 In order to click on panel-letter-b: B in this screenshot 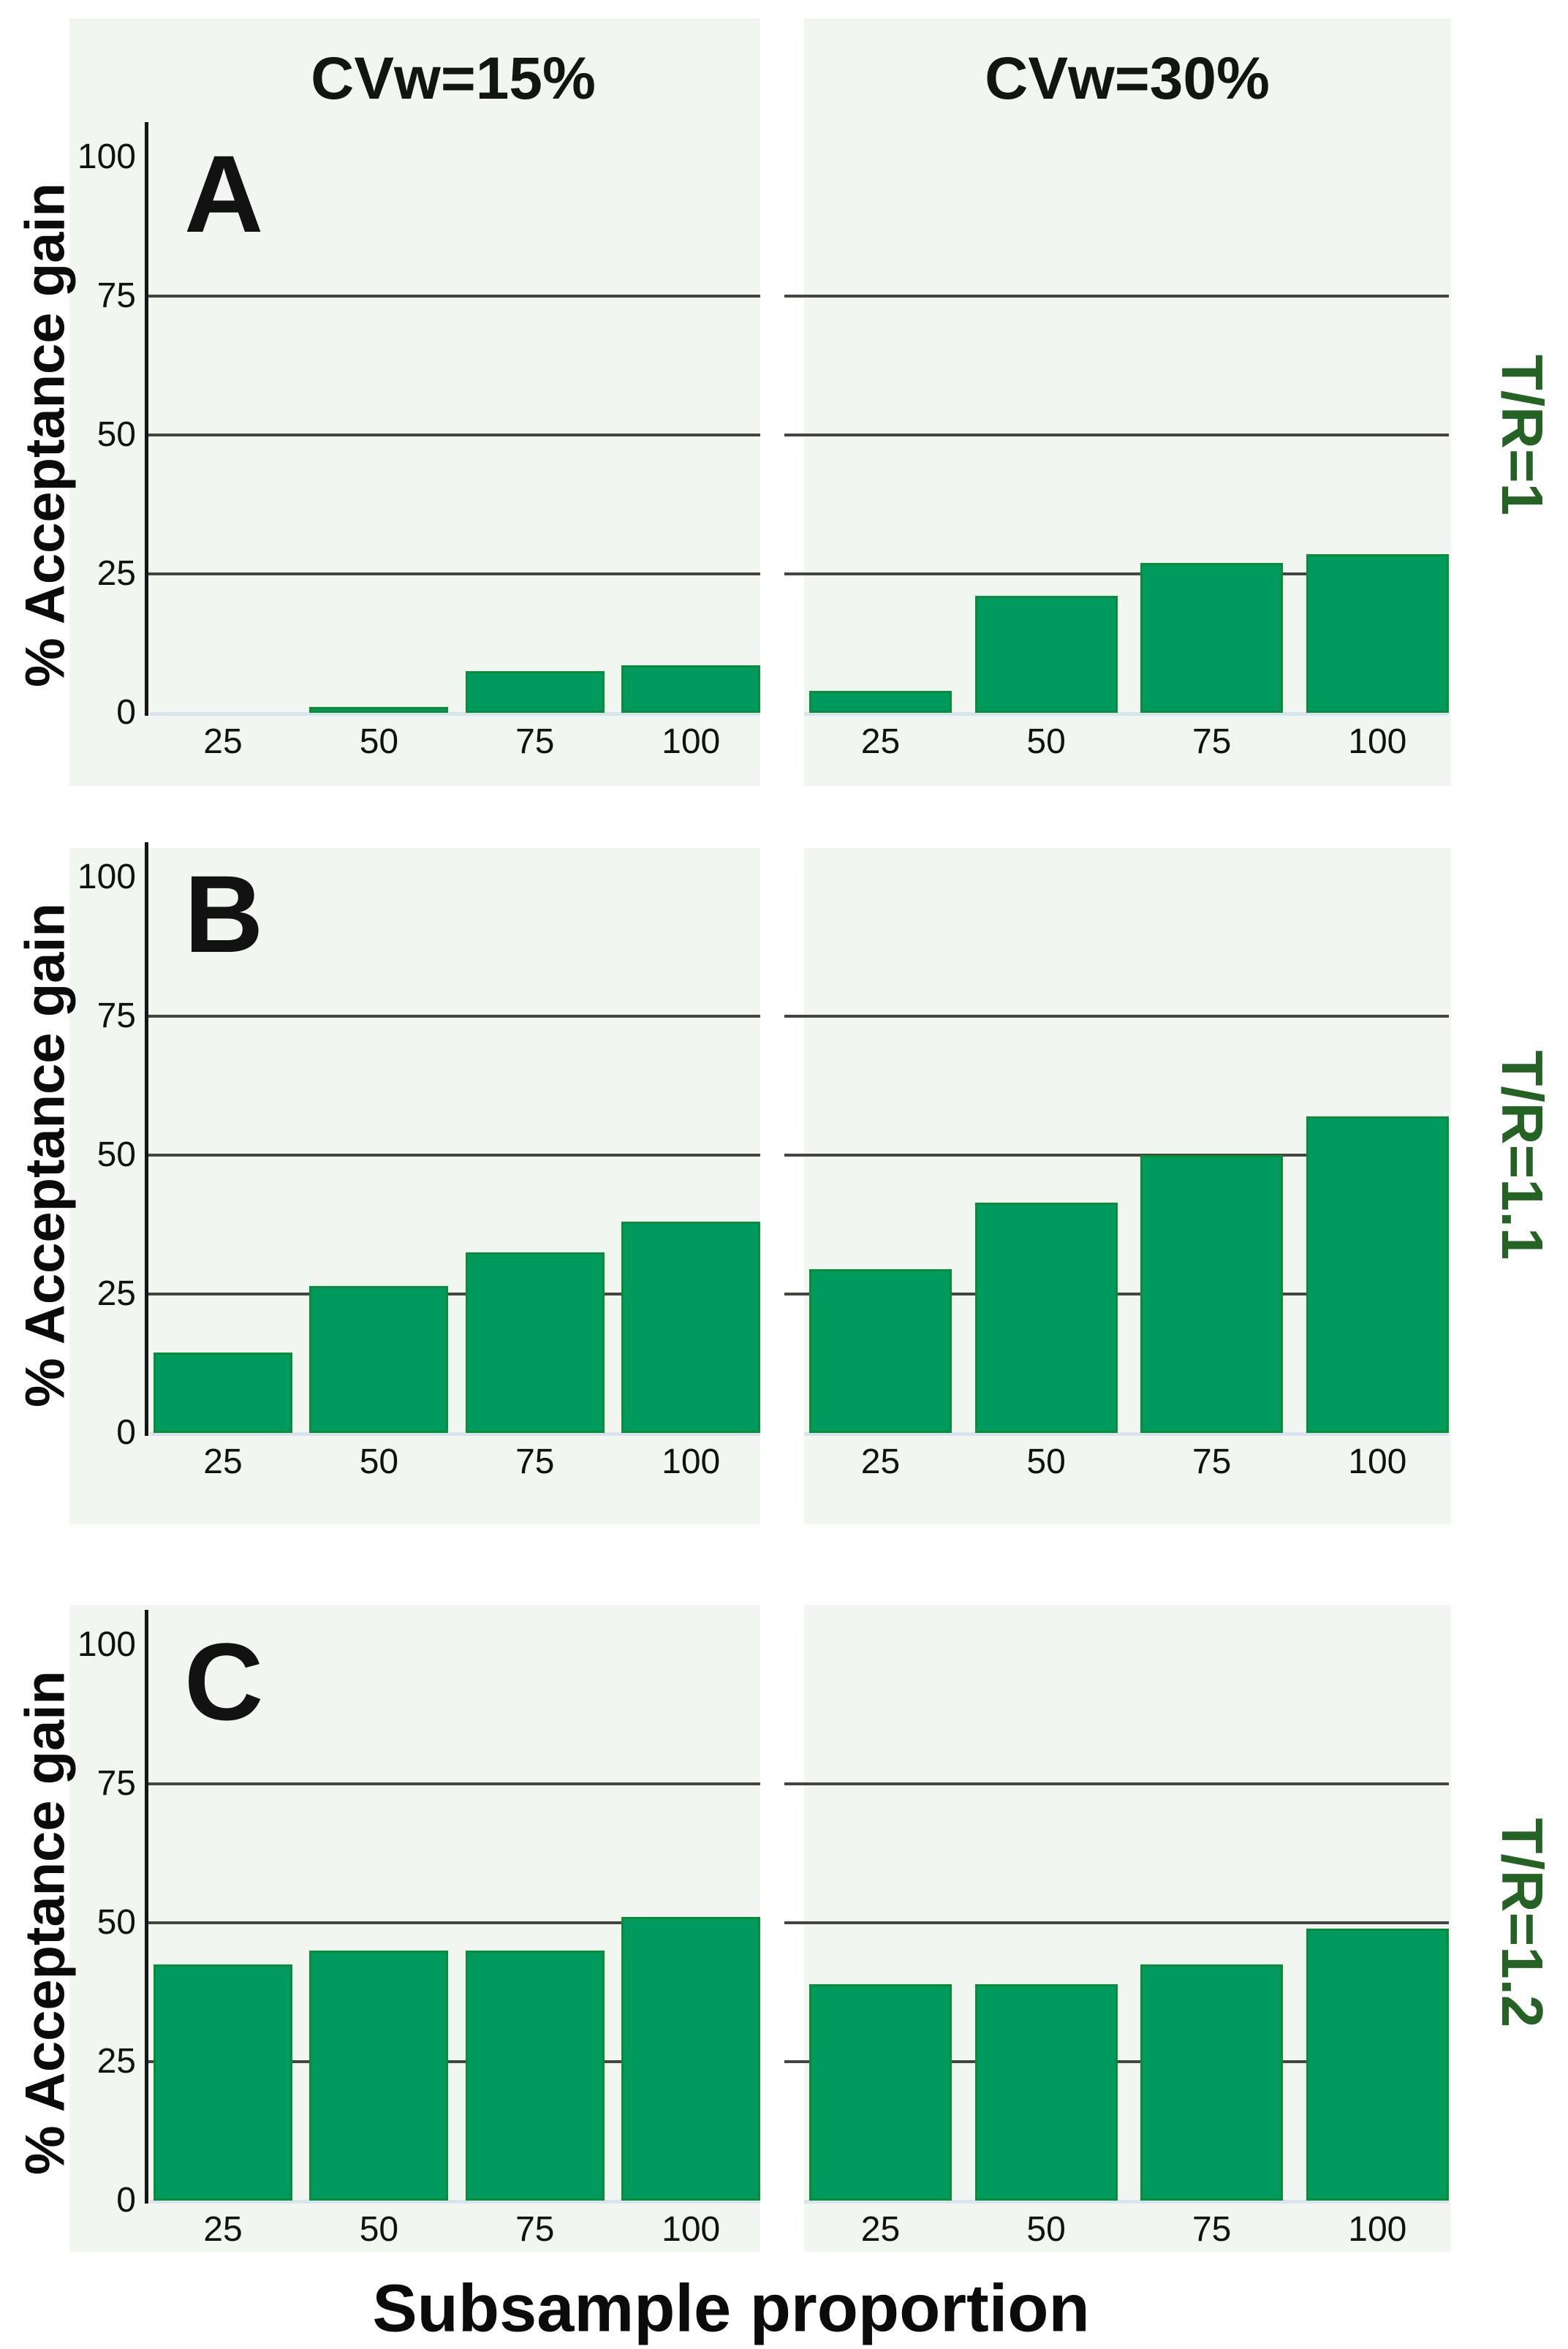, I will do `click(224, 913)`.